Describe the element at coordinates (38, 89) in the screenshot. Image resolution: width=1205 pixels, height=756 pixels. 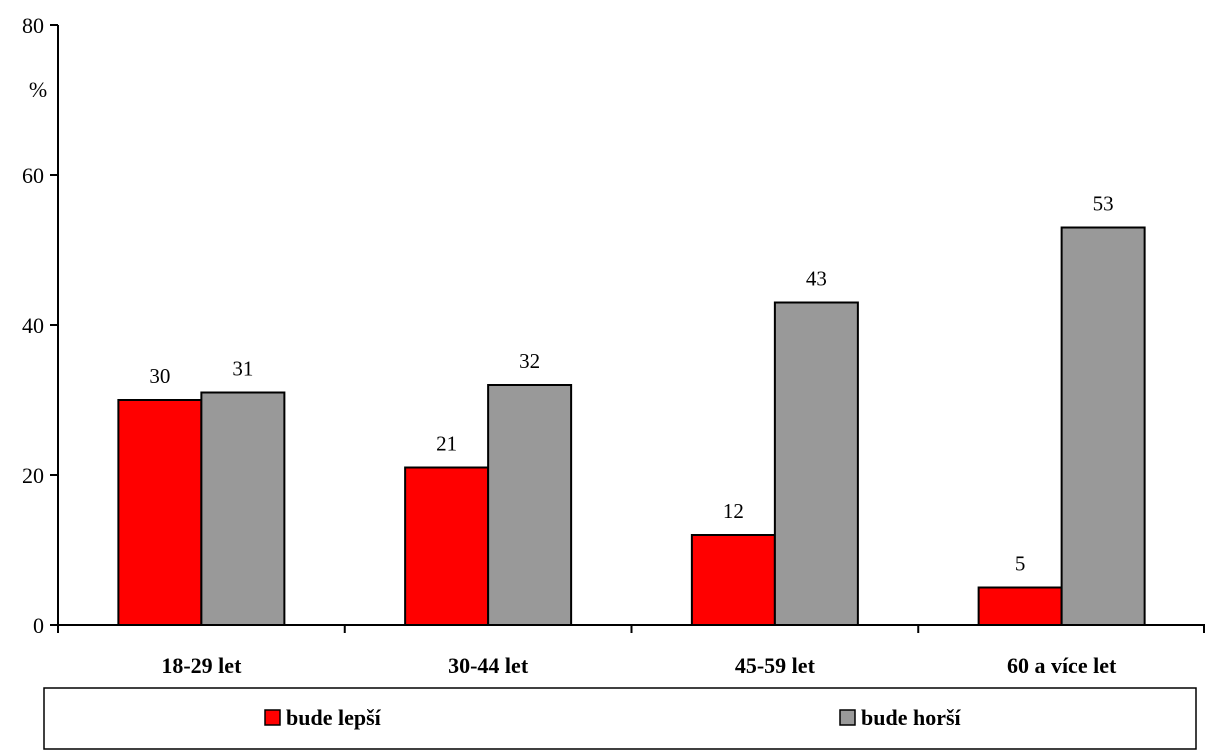
I see `y-axis-unit-label: %` at that location.